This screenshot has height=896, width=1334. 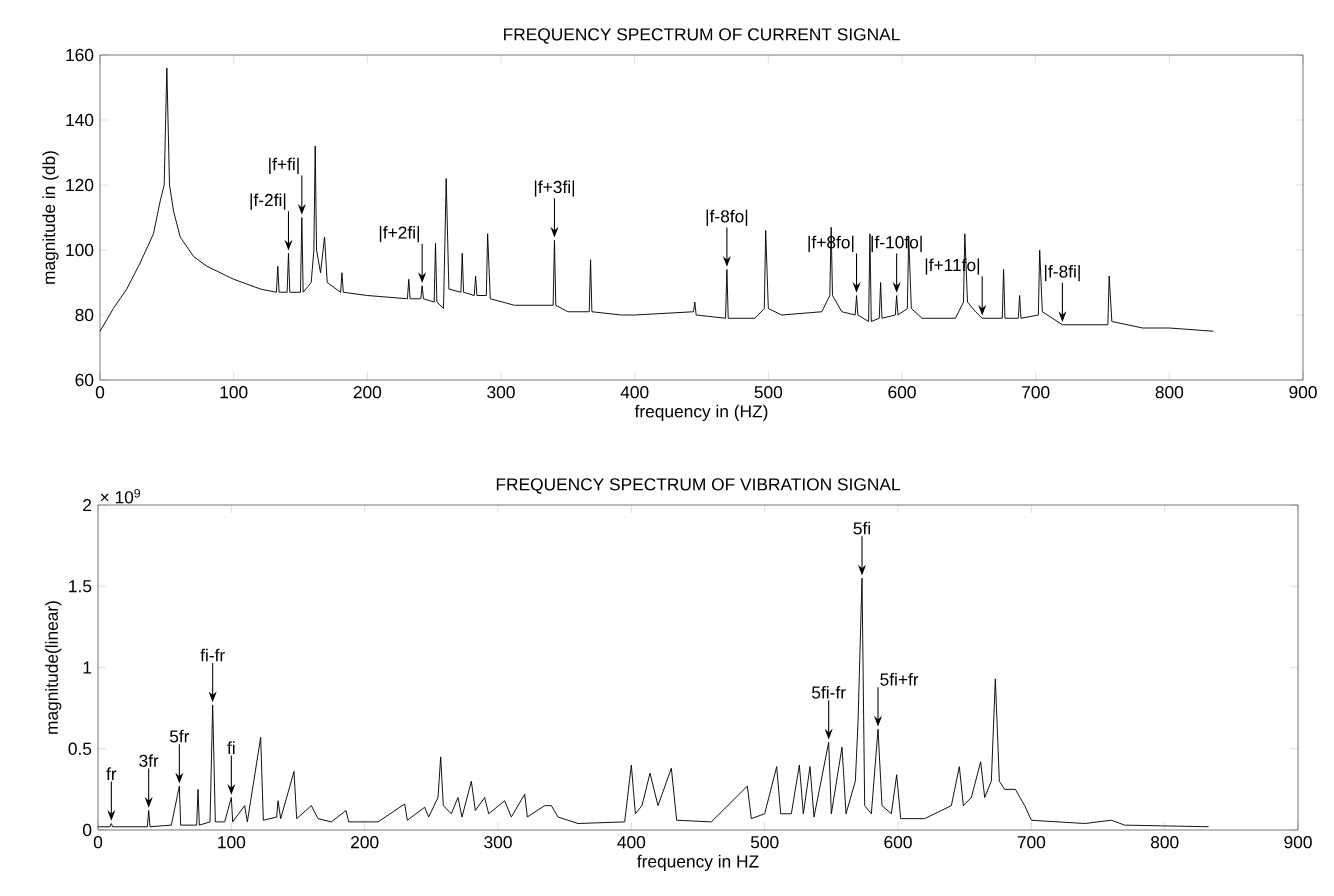 I want to click on annotation: |f-8fo|, so click(x=727, y=217).